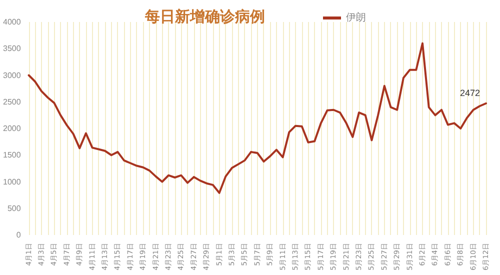  What do you see at coordinates (19, 235) in the screenshot?
I see `y-tick-label: 0` at bounding box center [19, 235].